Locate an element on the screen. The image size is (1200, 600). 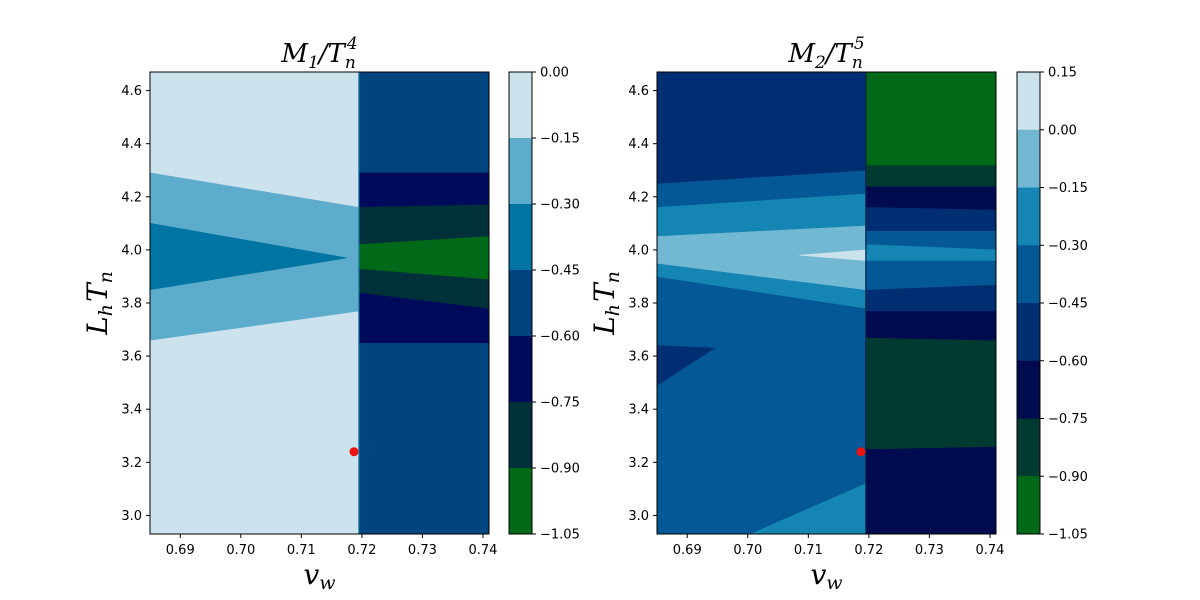
colorbar-tick-label: 0.00 is located at coordinates (1062, 130).